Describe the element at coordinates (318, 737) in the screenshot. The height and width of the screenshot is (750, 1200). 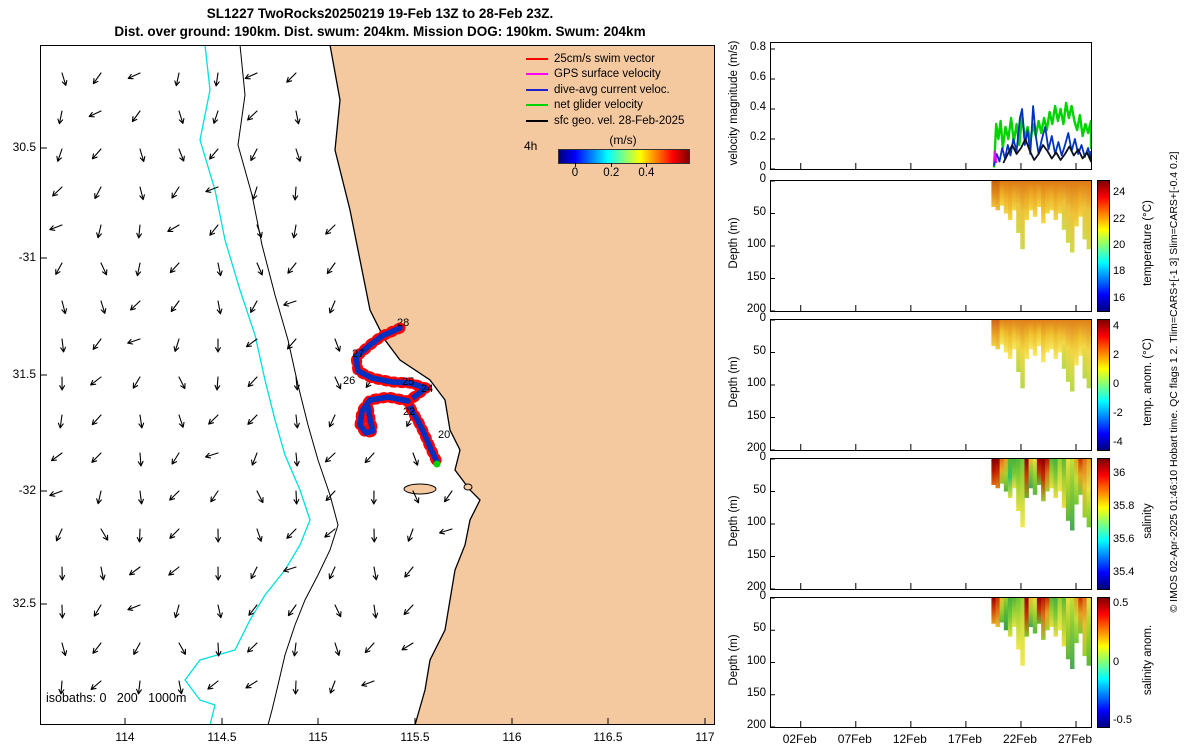
I see `map-x-tick-label: 115` at that location.